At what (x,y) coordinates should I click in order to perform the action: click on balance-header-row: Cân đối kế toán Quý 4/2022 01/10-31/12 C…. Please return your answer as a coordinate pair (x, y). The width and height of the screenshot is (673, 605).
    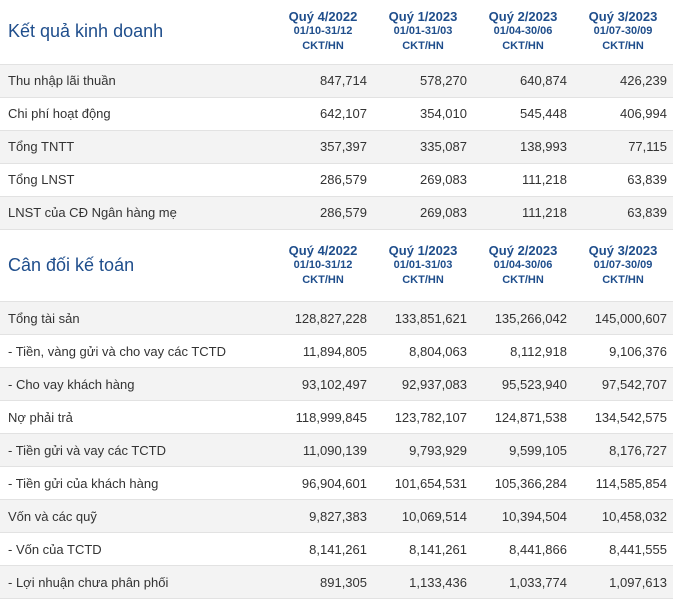
    Looking at the image, I should click on (336, 266).